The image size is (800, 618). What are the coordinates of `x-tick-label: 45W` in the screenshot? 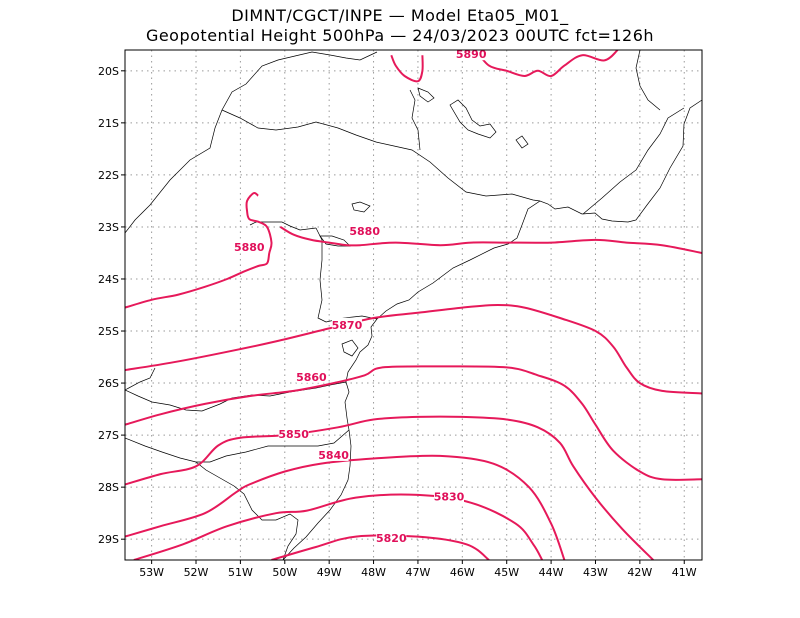 It's located at (506, 572).